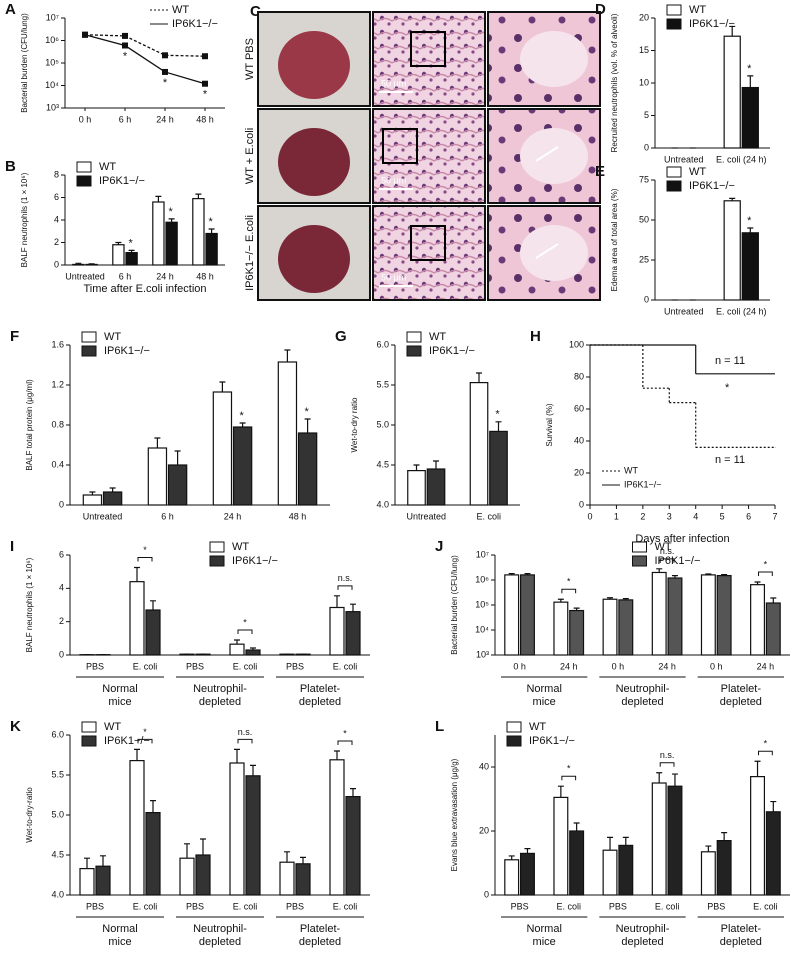 The image size is (800, 958). Describe the element at coordinates (589, 516) in the screenshot. I see `x-tick-label: 0` at that location.